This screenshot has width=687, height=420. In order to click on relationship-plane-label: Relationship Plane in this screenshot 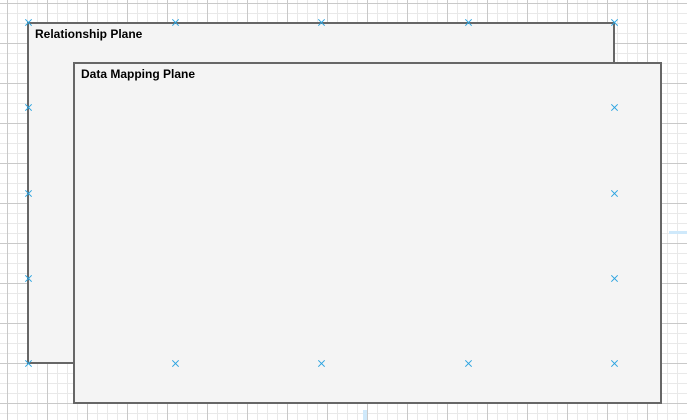, I will do `click(89, 34)`.